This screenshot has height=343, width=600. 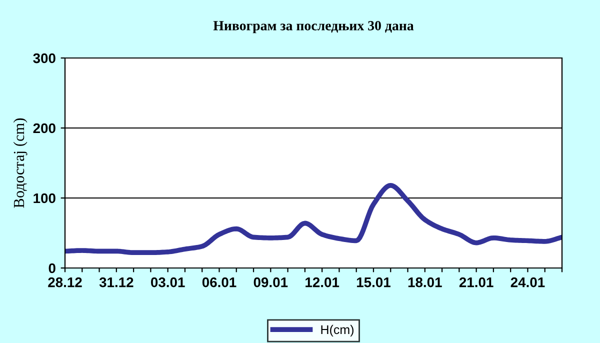 What do you see at coordinates (168, 282) in the screenshot?
I see `x-tick-label: 03.01` at bounding box center [168, 282].